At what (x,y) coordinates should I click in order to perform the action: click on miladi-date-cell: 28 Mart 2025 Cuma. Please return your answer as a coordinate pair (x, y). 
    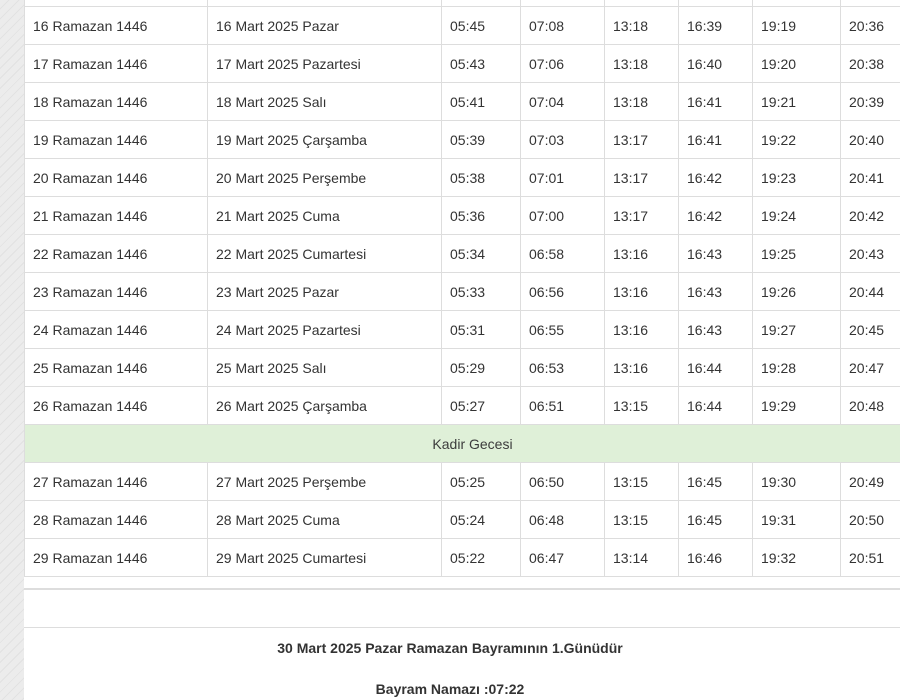
    Looking at the image, I should click on (324, 519).